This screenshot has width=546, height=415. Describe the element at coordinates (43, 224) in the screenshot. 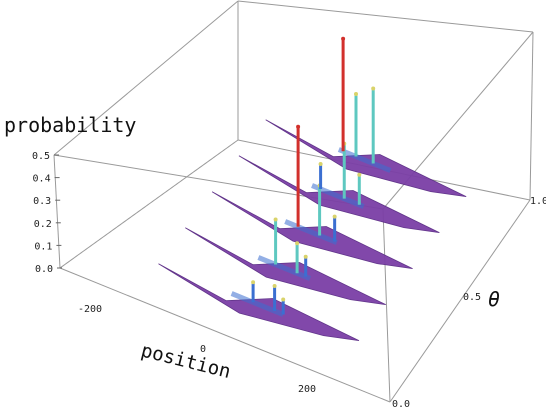

I see `z-tick-label: 0.2` at that location.